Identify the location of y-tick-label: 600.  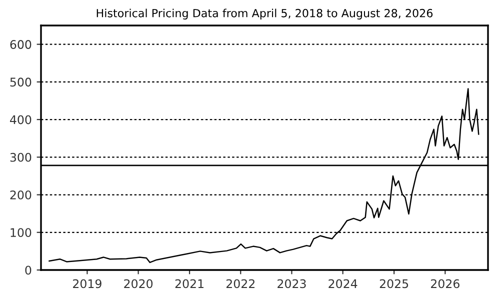
(21, 44).